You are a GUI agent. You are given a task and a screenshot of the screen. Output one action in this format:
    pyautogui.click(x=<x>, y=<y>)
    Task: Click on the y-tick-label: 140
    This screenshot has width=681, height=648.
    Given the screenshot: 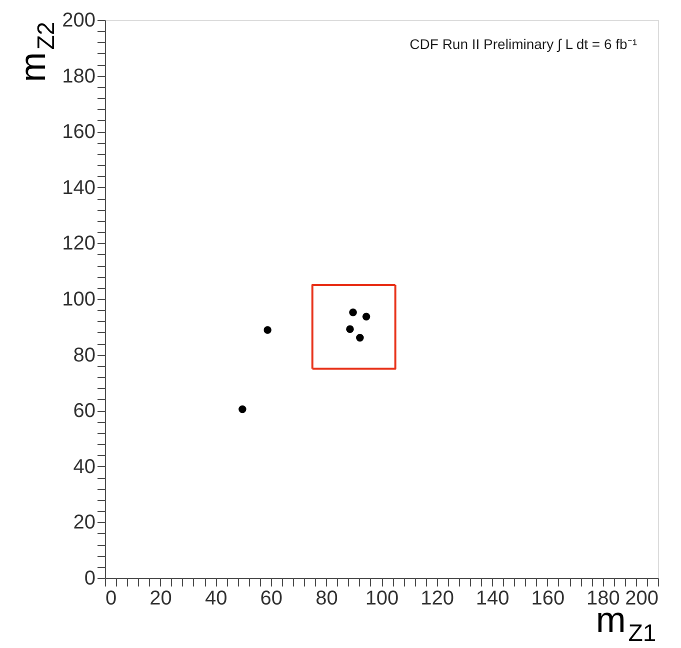 What is the action you would take?
    pyautogui.click(x=79, y=187)
    